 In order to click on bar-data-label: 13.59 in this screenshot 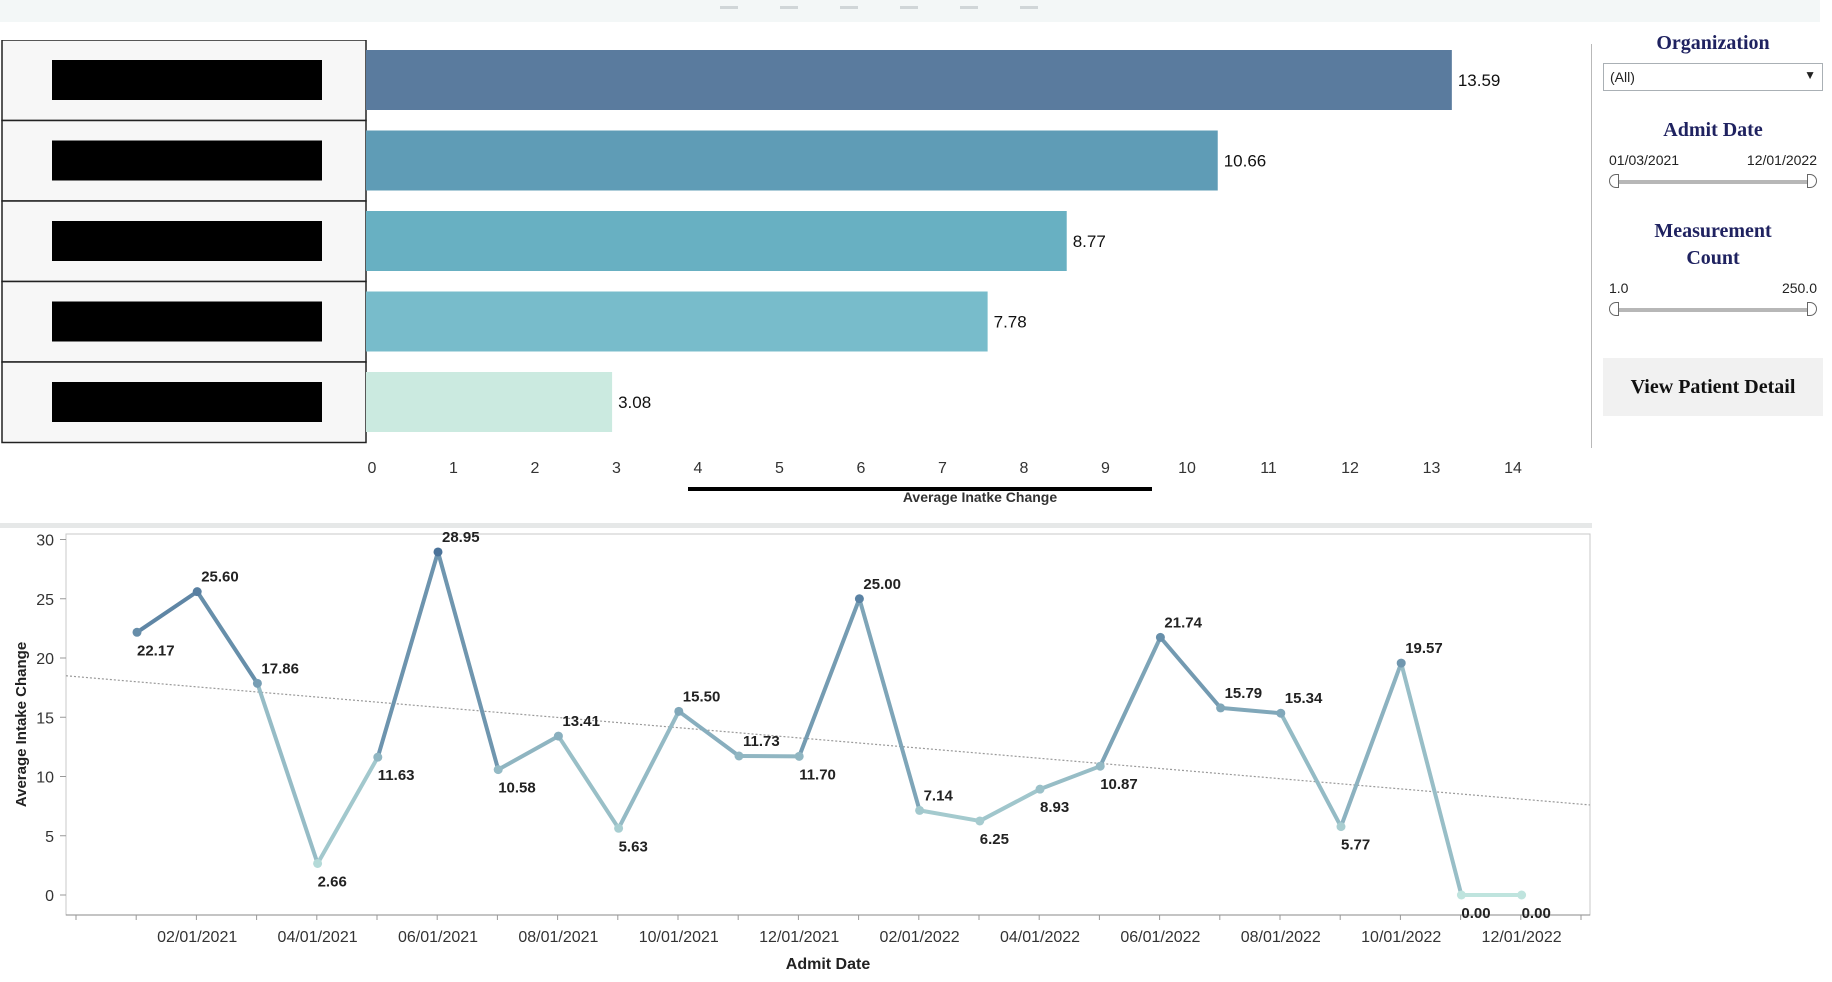, I will do `click(1479, 80)`.